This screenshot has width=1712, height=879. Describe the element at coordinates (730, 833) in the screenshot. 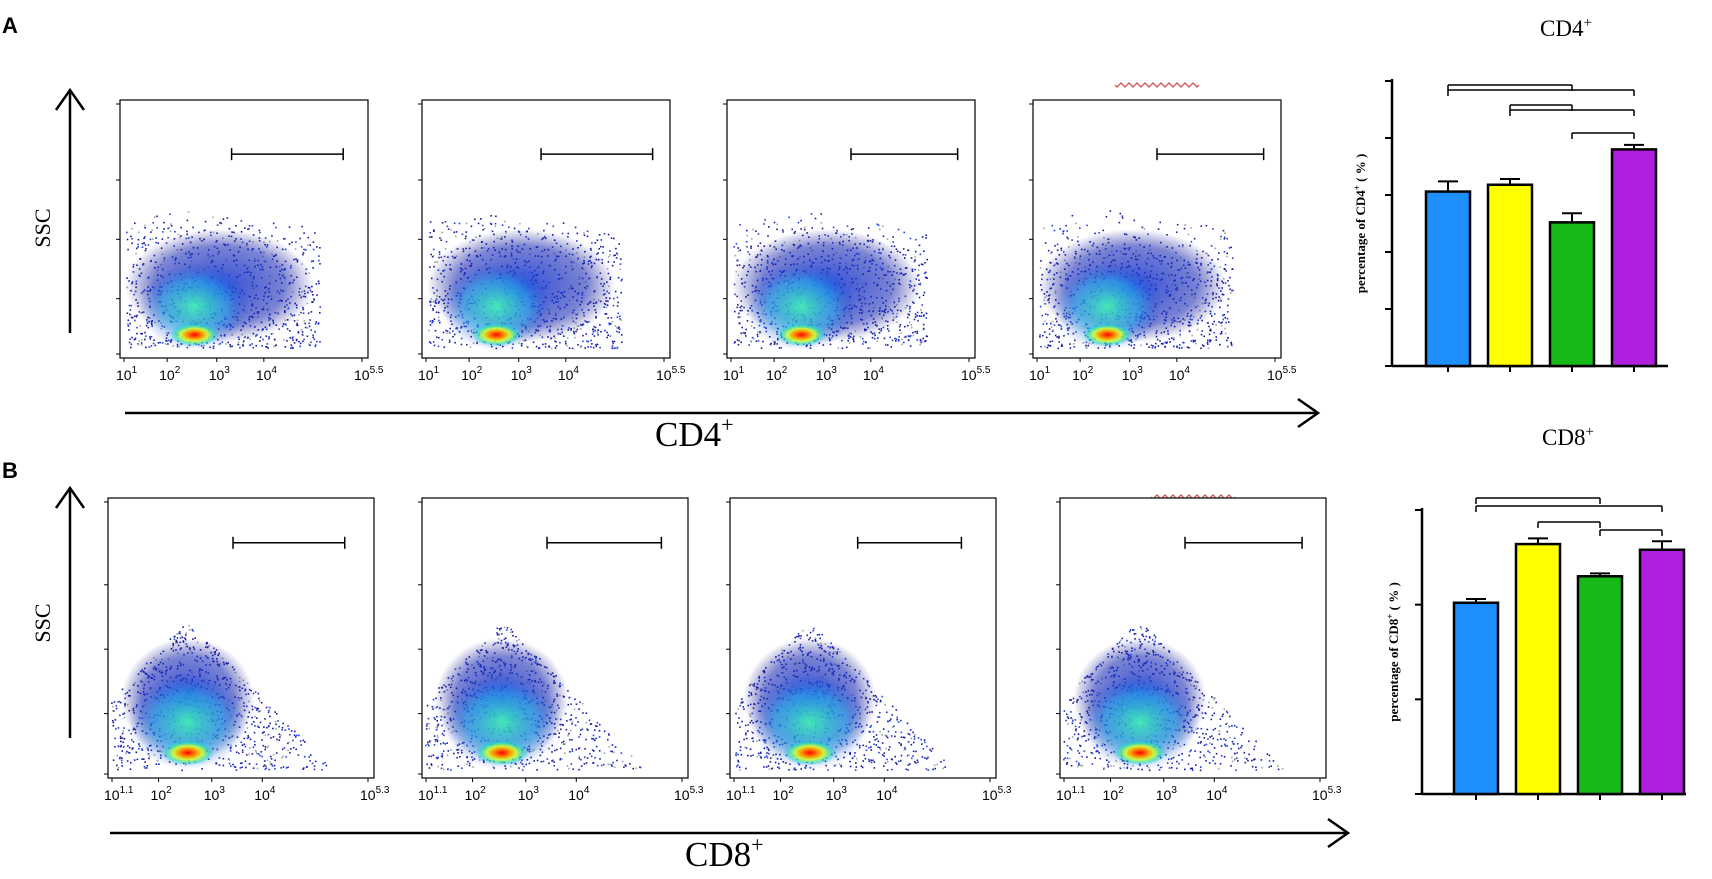

I see `x-arrow-b` at that location.